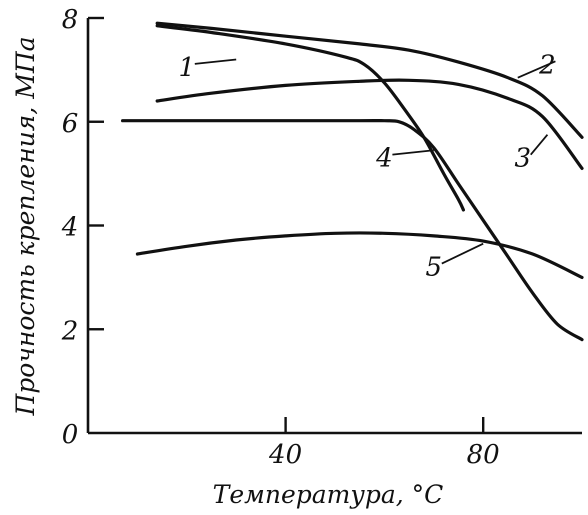 The height and width of the screenshot is (515, 588). What do you see at coordinates (285, 455) in the screenshot?
I see `x-tick-label-40: 40` at bounding box center [285, 455].